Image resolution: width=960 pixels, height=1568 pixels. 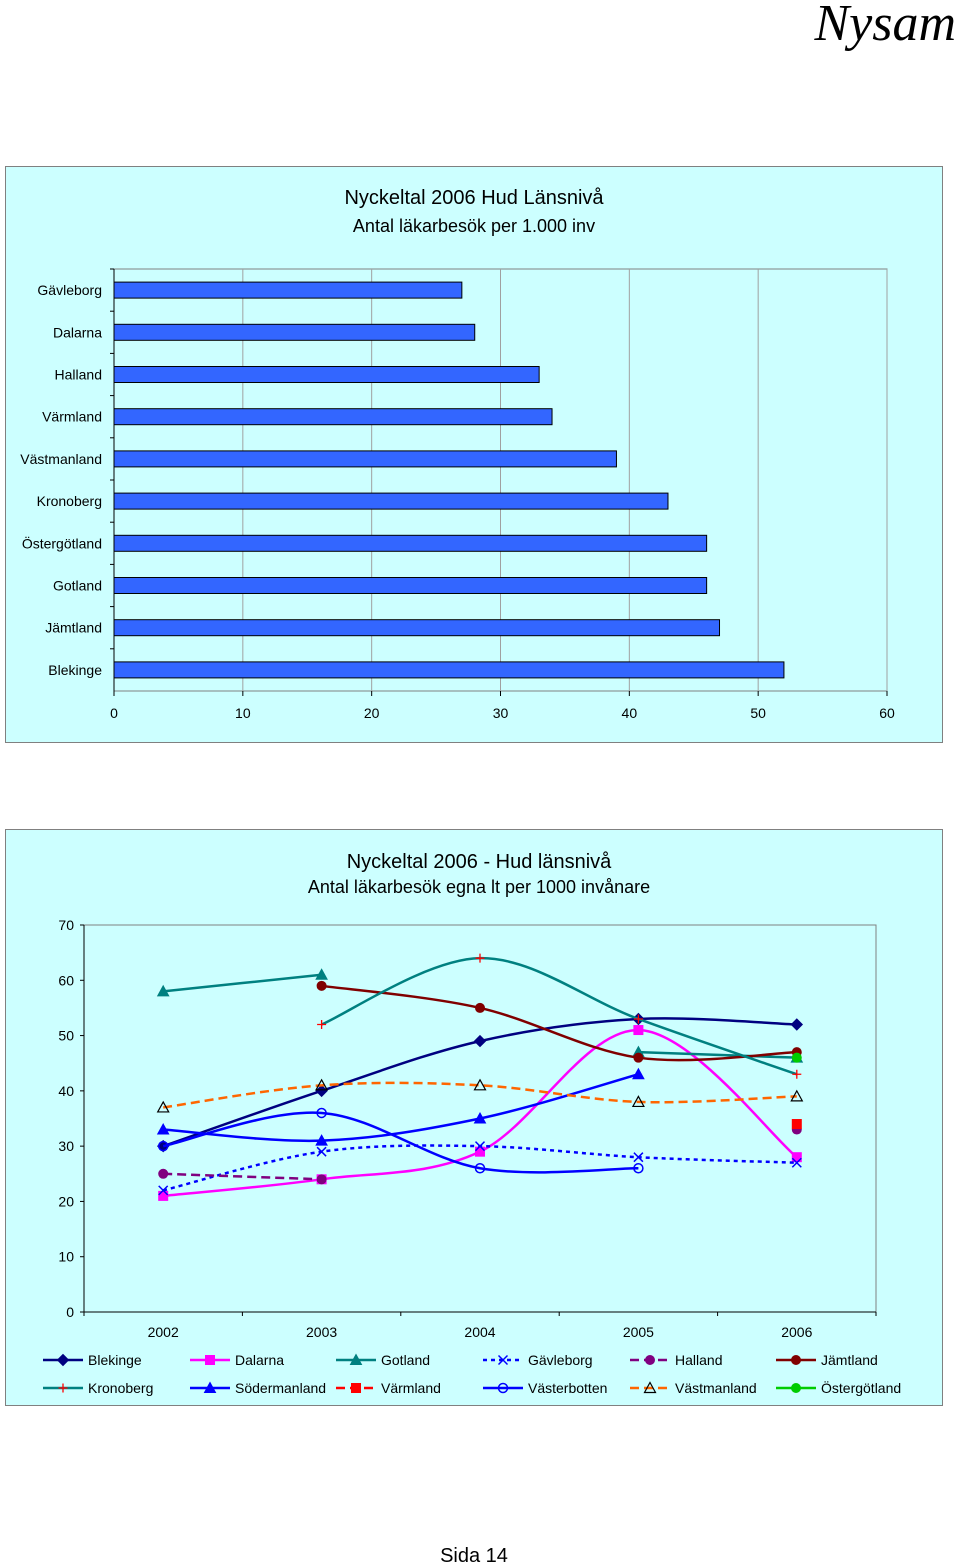 I want to click on y-tick-label: 50, so click(x=66, y=1036).